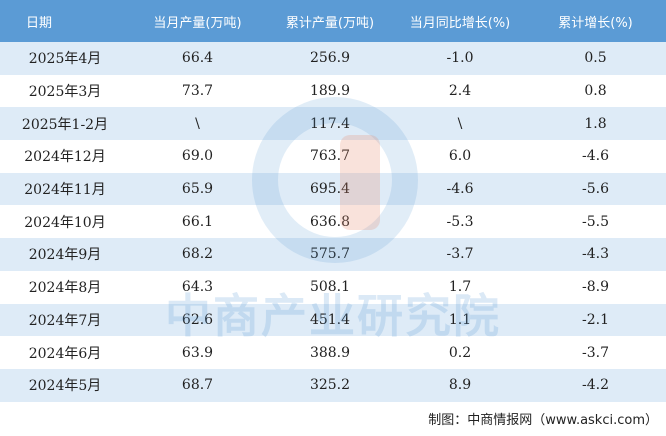 The image size is (666, 436). I want to click on table-cell: 575.7, so click(330, 254).